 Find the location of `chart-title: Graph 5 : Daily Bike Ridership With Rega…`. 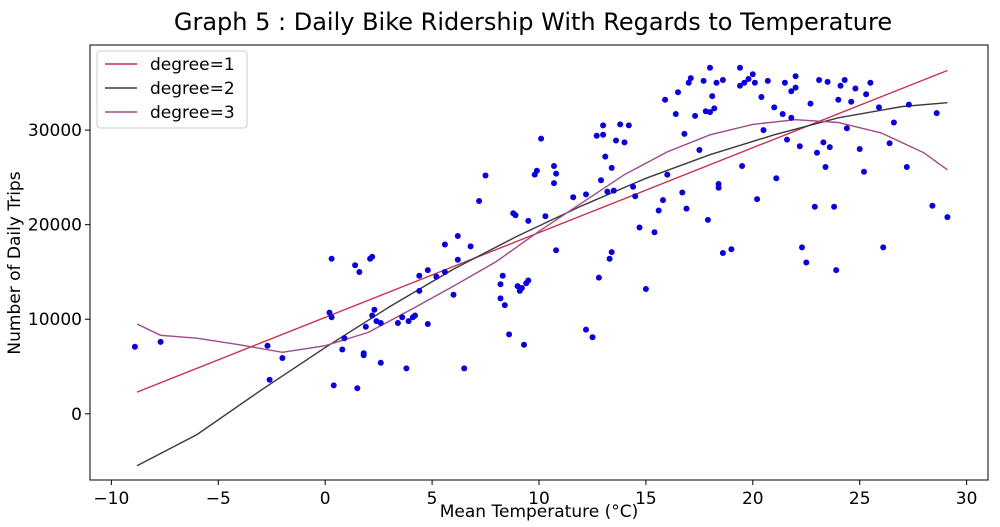

chart-title: Graph 5 : Daily Bike Ridership With Rega… is located at coordinates (533, 22).